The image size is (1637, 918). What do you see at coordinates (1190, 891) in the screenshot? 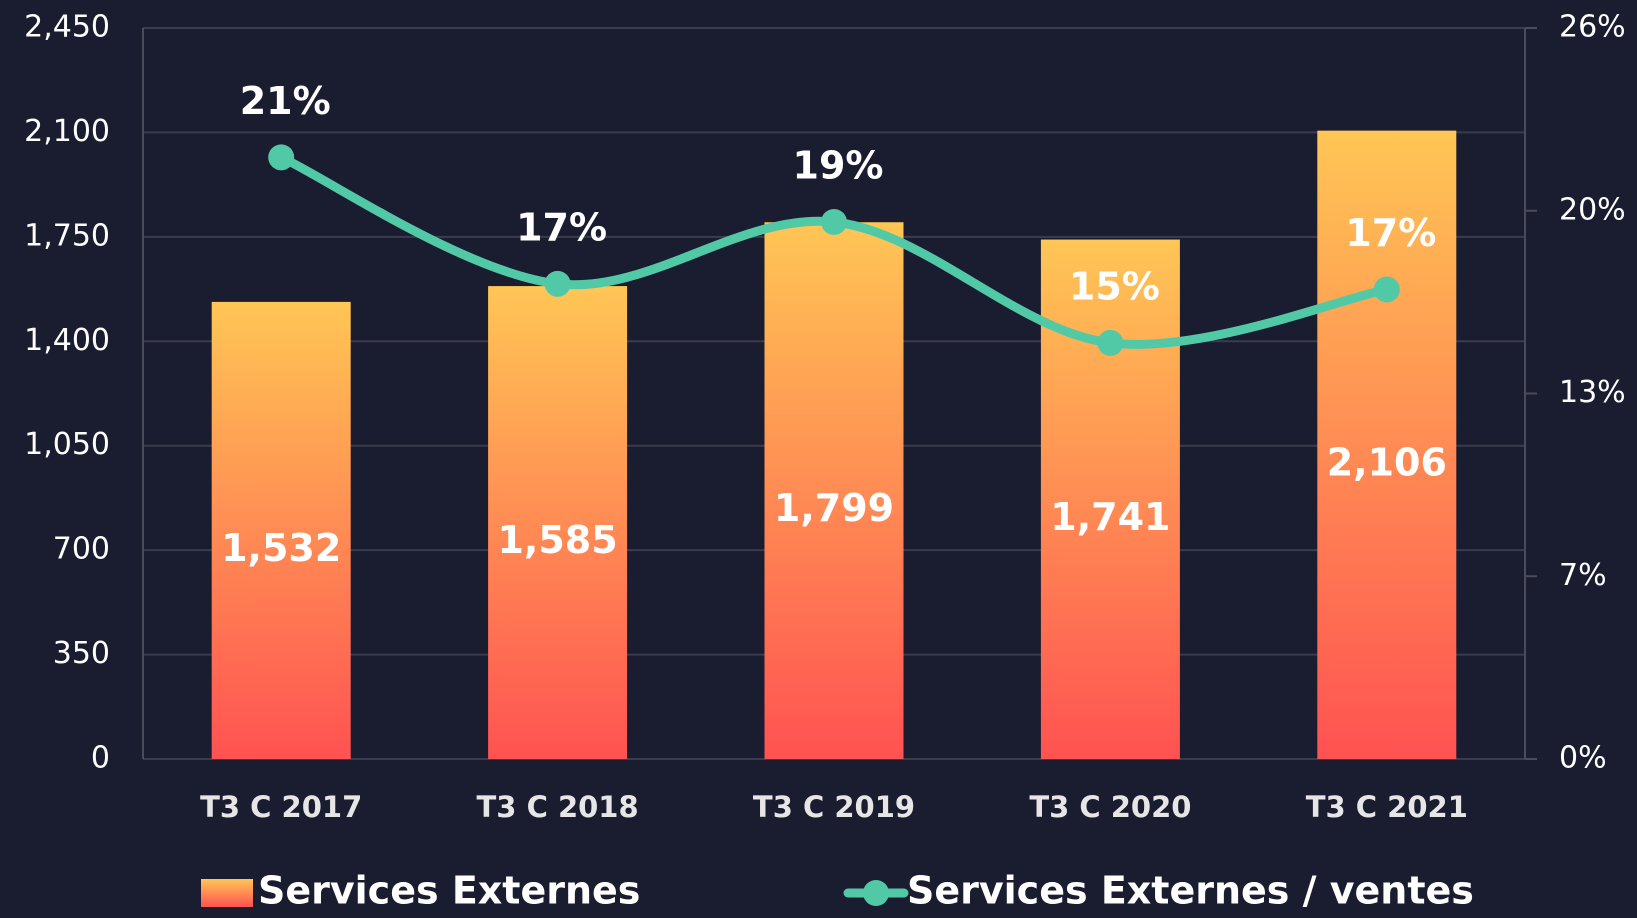
I see `legend-label: Services Externes / ventes` at bounding box center [1190, 891].